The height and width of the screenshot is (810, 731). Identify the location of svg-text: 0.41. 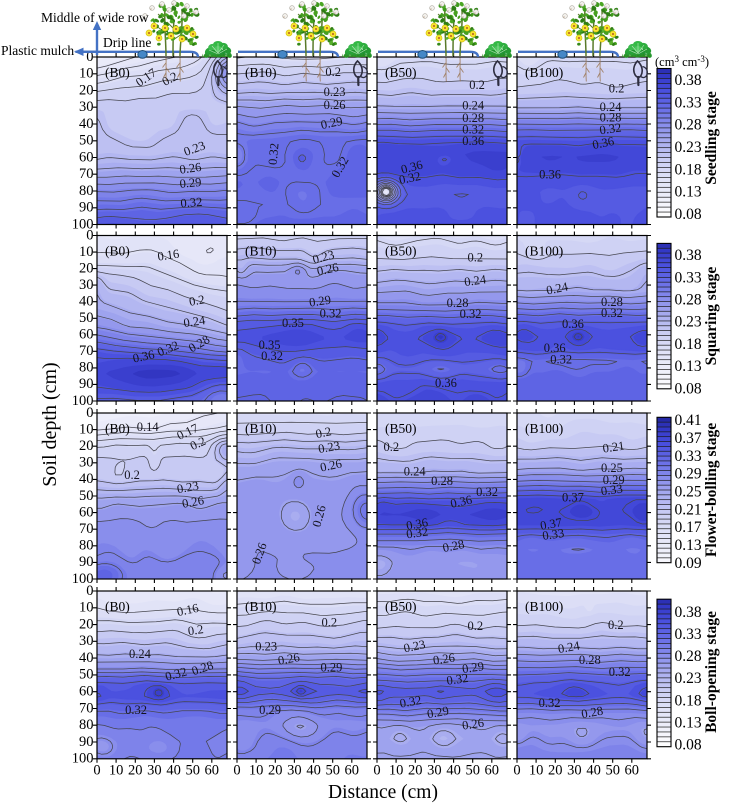
(688, 420).